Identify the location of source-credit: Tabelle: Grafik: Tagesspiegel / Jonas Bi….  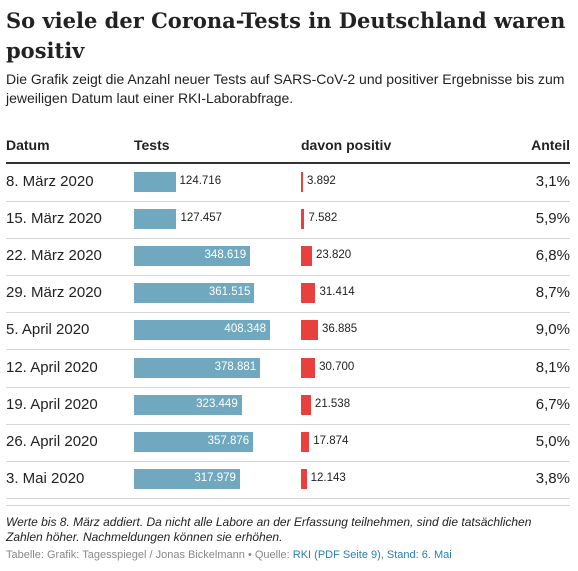
(125, 555).